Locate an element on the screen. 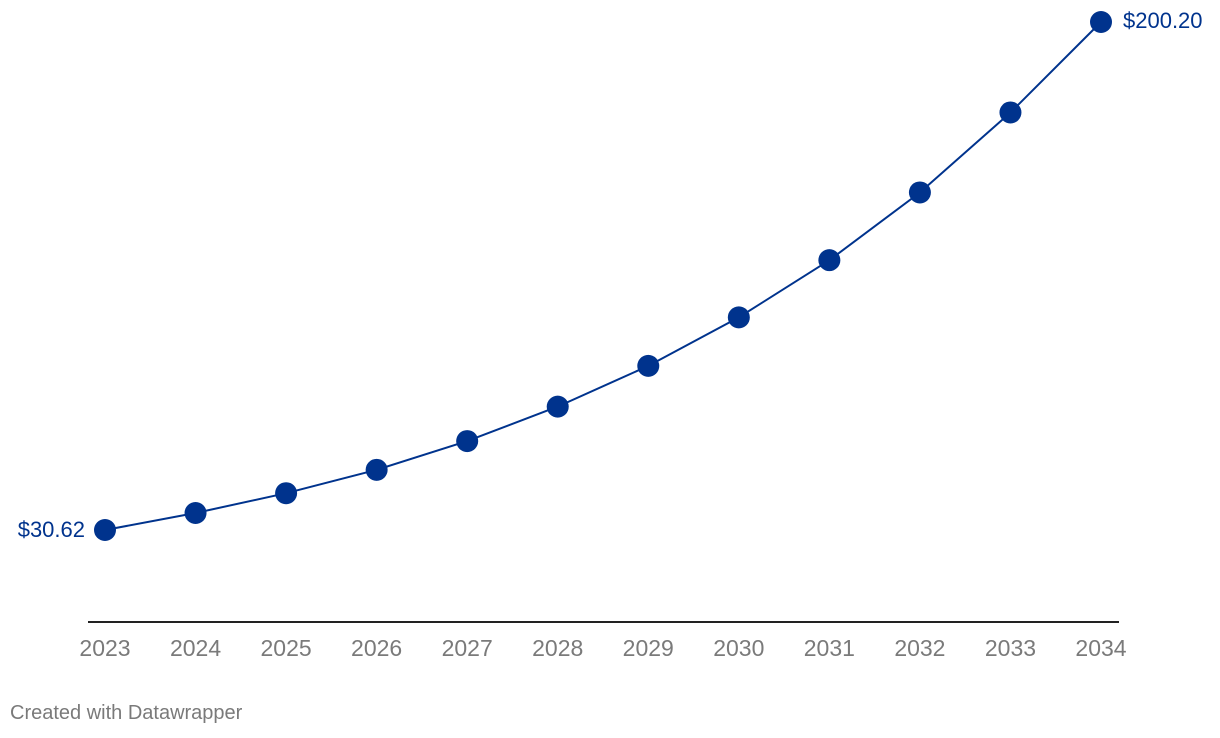 The height and width of the screenshot is (738, 1220). x-tick-label: 2029 is located at coordinates (648, 648).